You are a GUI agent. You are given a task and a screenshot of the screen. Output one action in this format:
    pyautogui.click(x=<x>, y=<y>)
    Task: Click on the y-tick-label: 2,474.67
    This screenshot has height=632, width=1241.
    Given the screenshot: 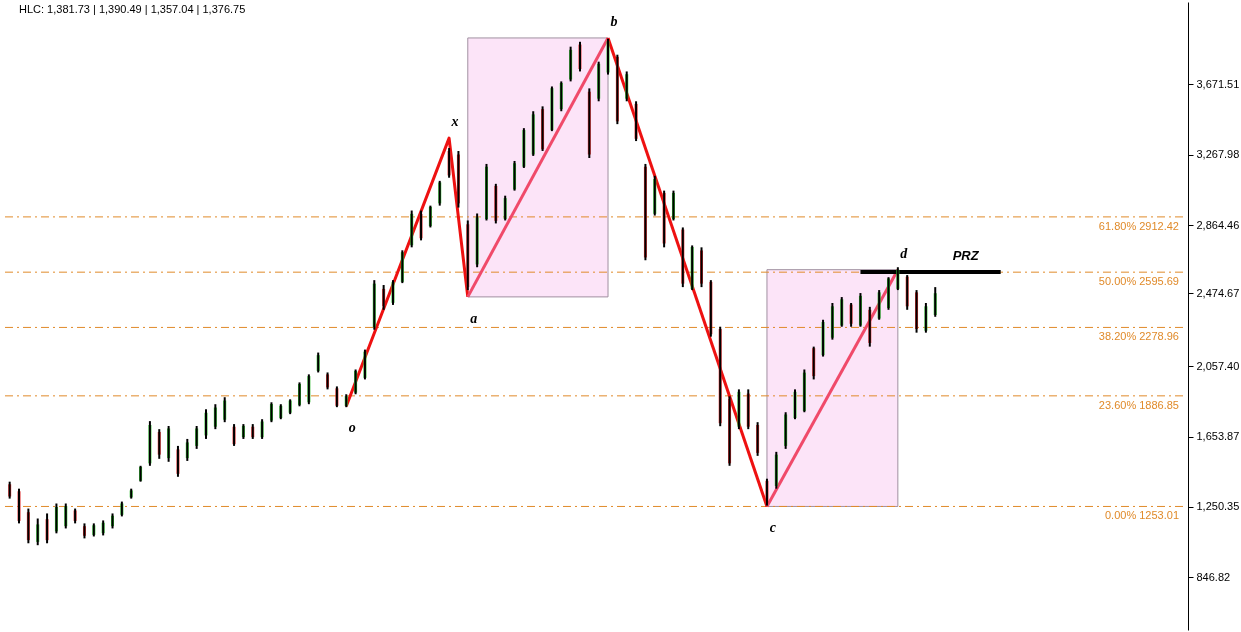 What is the action you would take?
    pyautogui.click(x=1218, y=292)
    